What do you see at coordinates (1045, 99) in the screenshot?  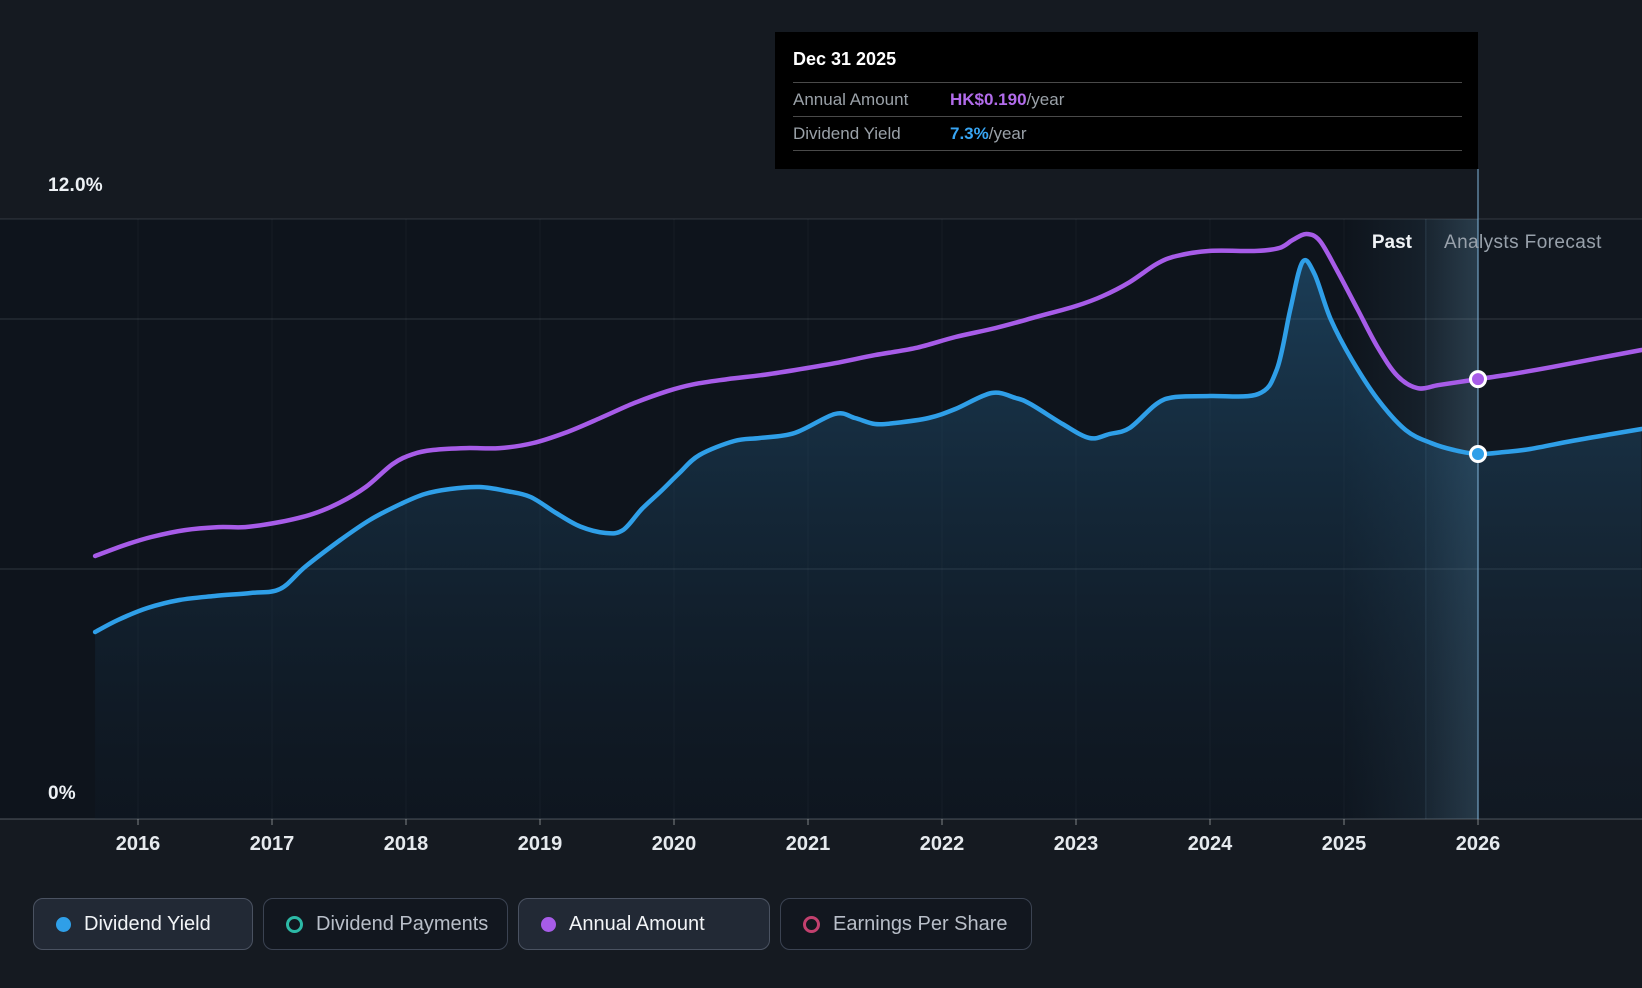 I see `tooltip-annual-amount-suffix: /year` at bounding box center [1045, 99].